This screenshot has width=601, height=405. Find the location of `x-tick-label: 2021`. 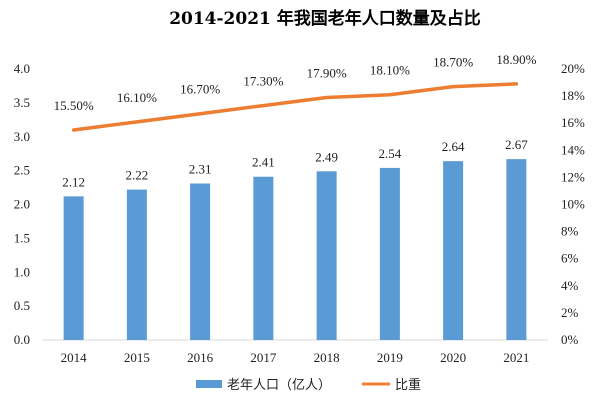

x-tick-label: 2021 is located at coordinates (516, 357).